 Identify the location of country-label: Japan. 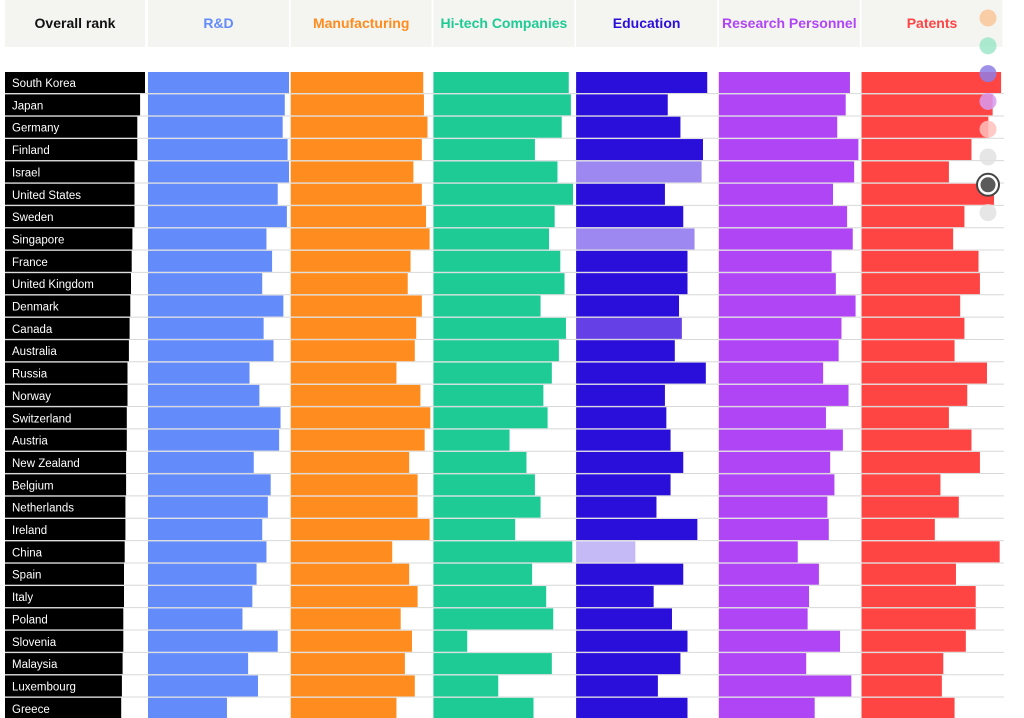
(27, 106).